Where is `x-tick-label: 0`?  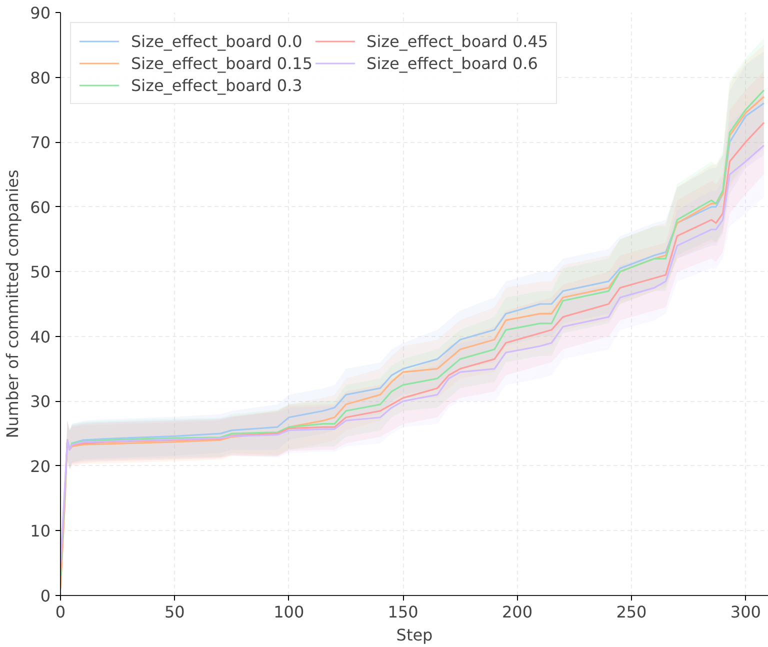 x-tick-label: 0 is located at coordinates (60, 612).